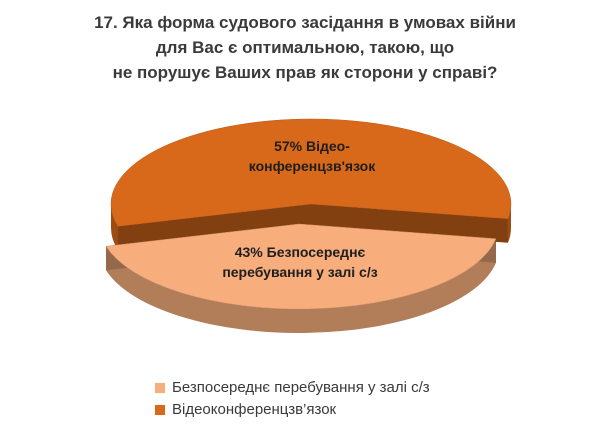 The height and width of the screenshot is (437, 611). Describe the element at coordinates (312, 156) in the screenshot. I see `data-label: 57% Відео-конференцзв'язок` at that location.